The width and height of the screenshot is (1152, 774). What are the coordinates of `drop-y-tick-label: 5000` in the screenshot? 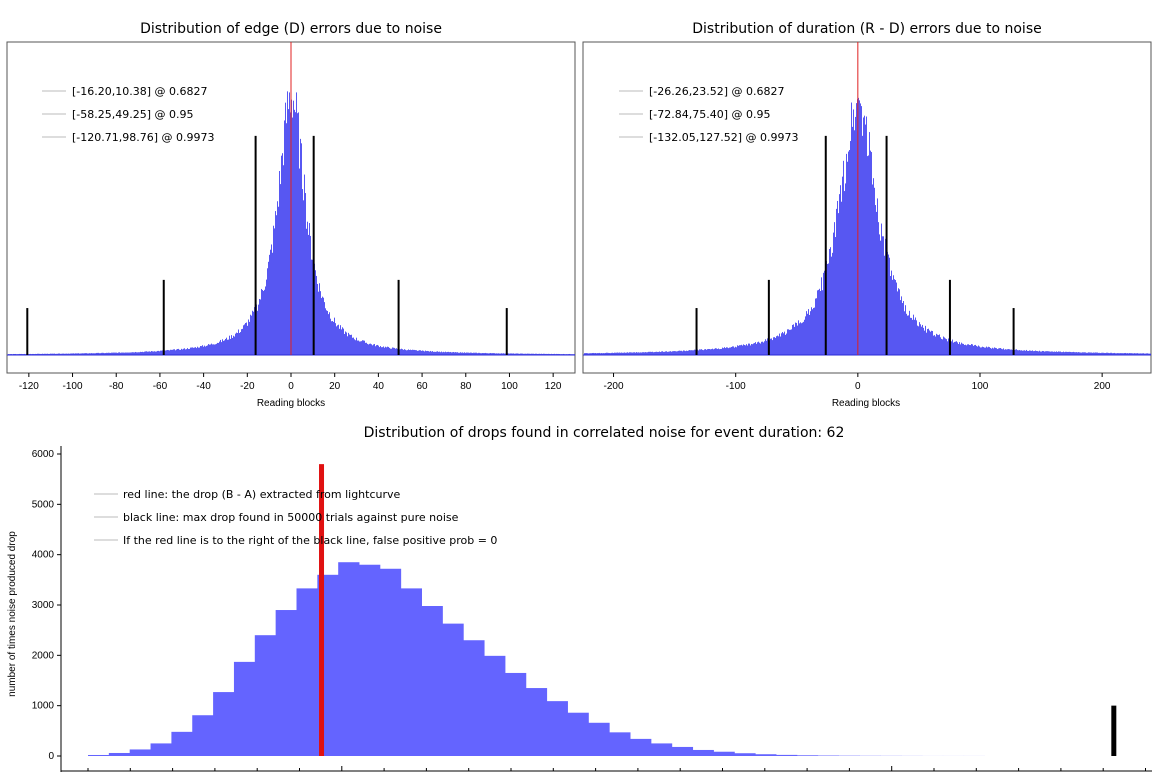 It's located at (43, 504).